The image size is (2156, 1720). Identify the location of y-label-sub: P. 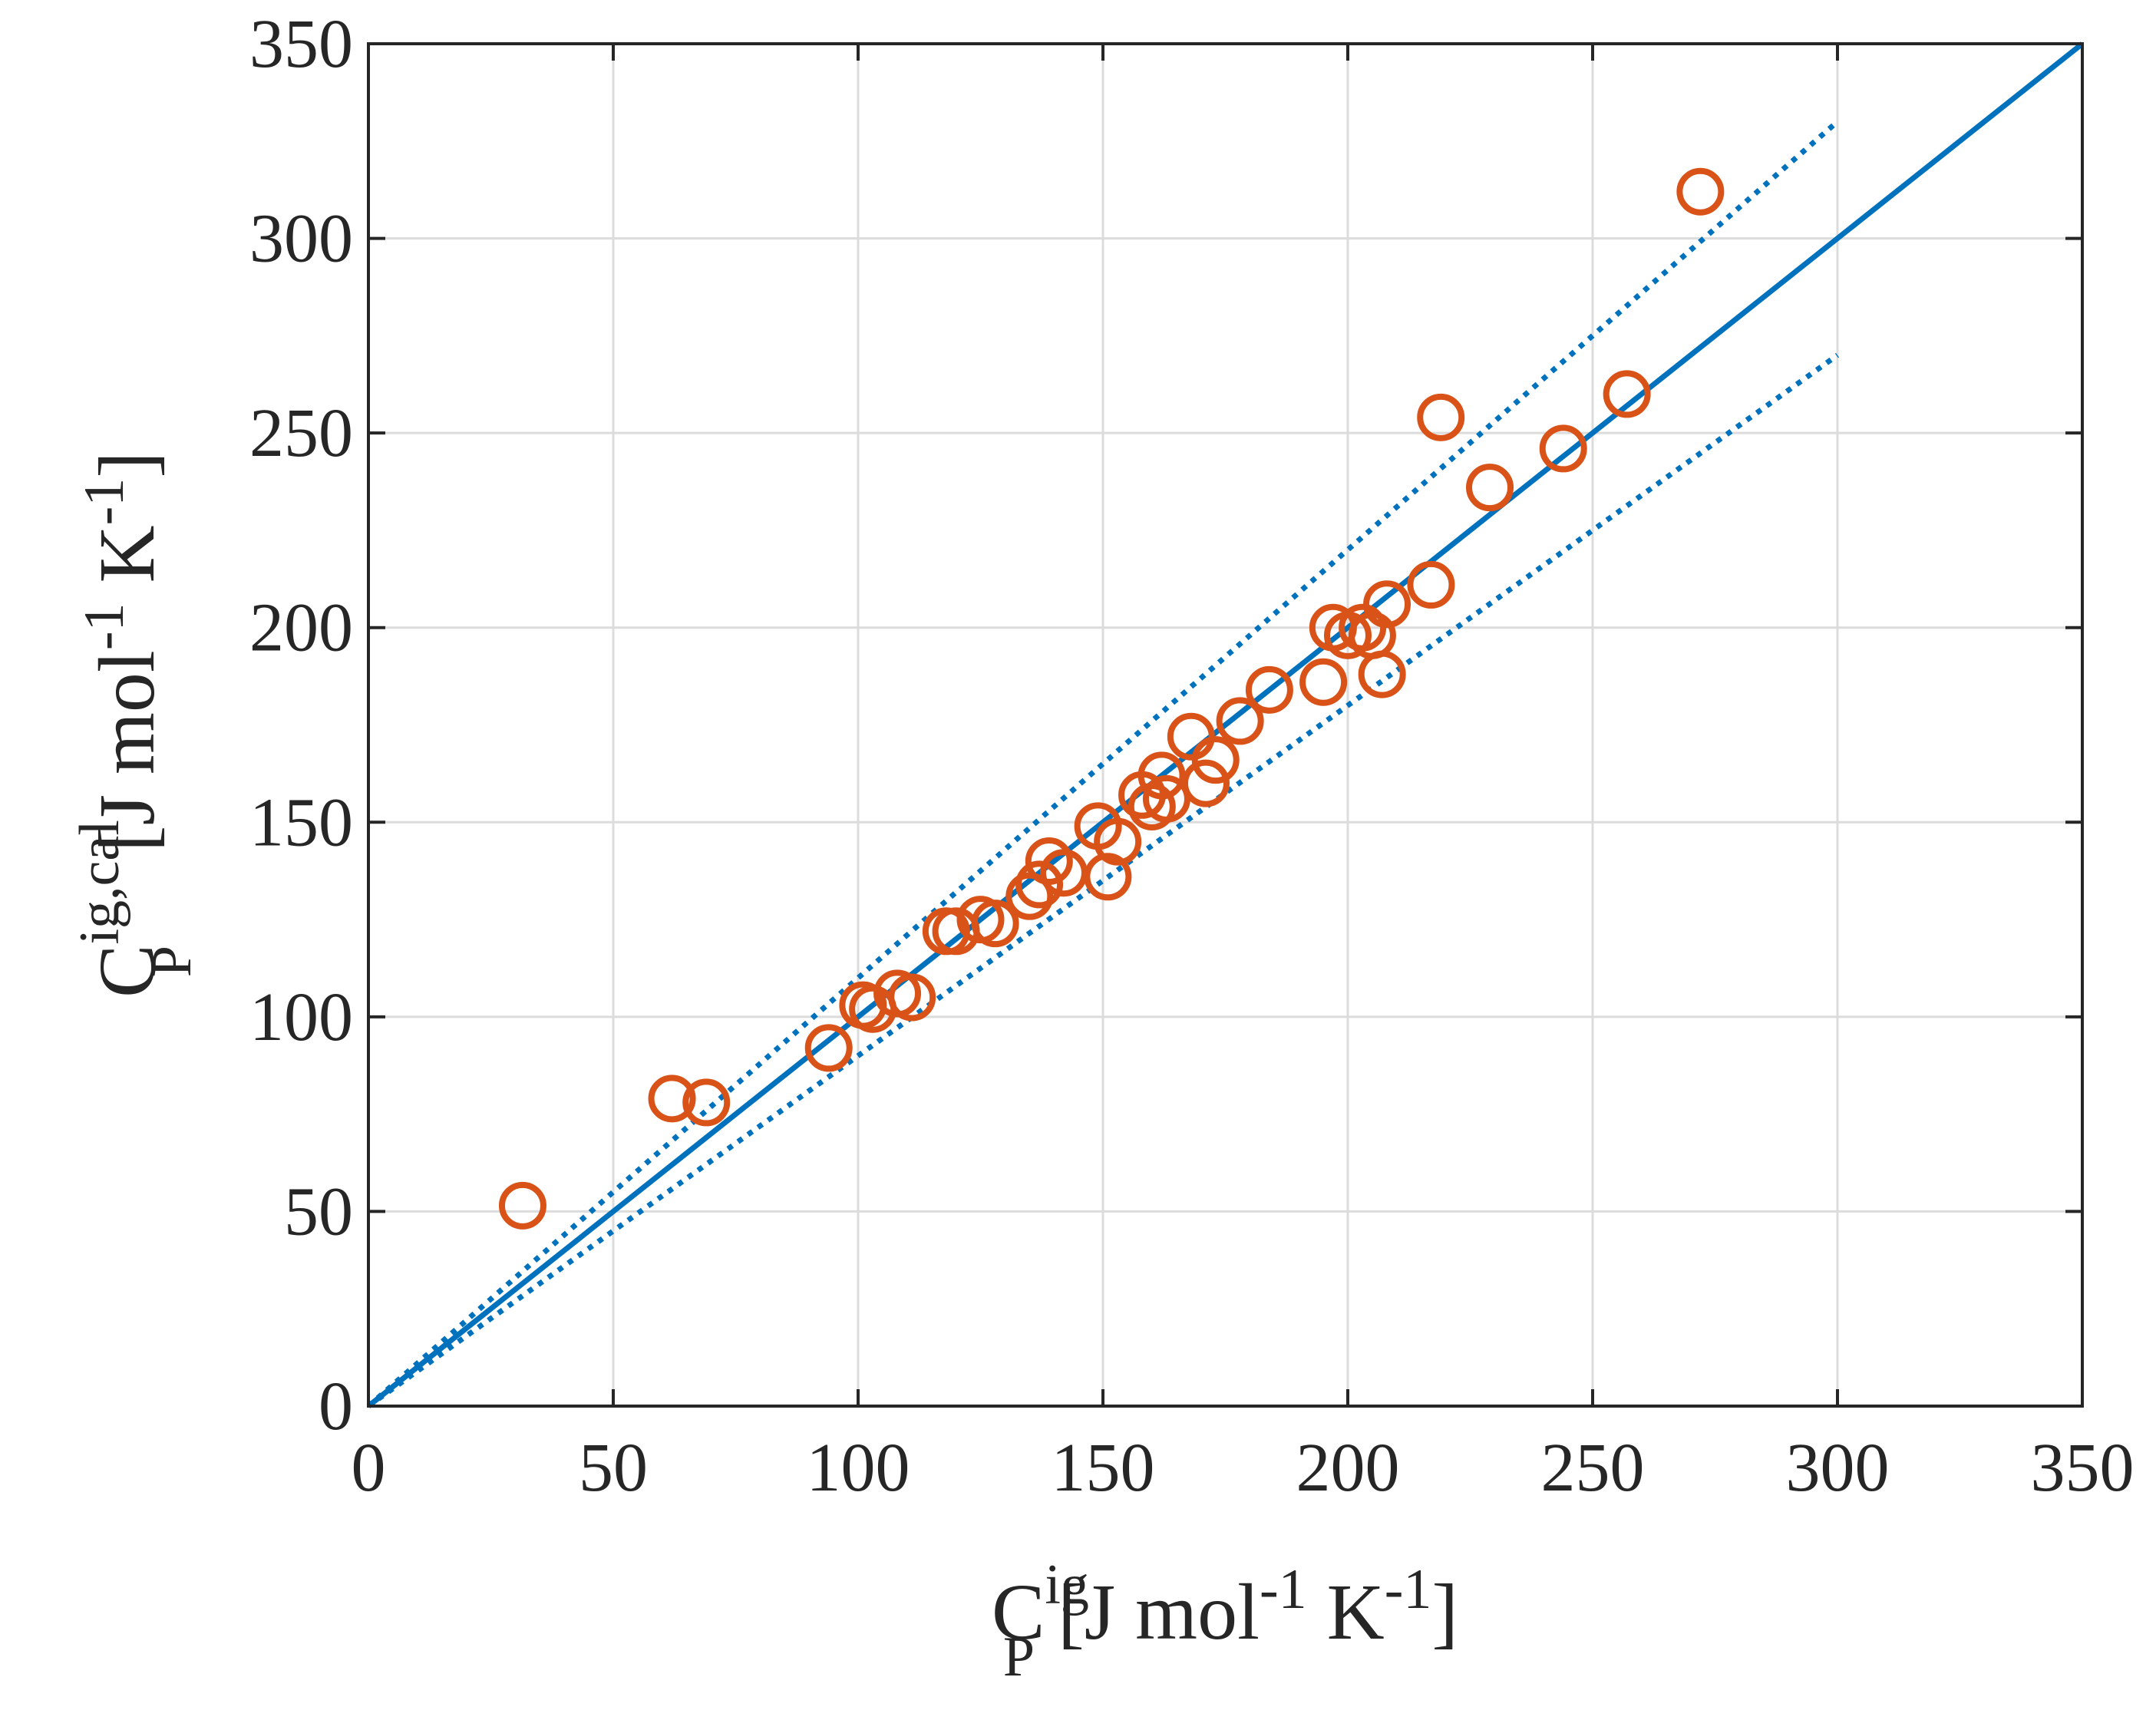
(171, 961).